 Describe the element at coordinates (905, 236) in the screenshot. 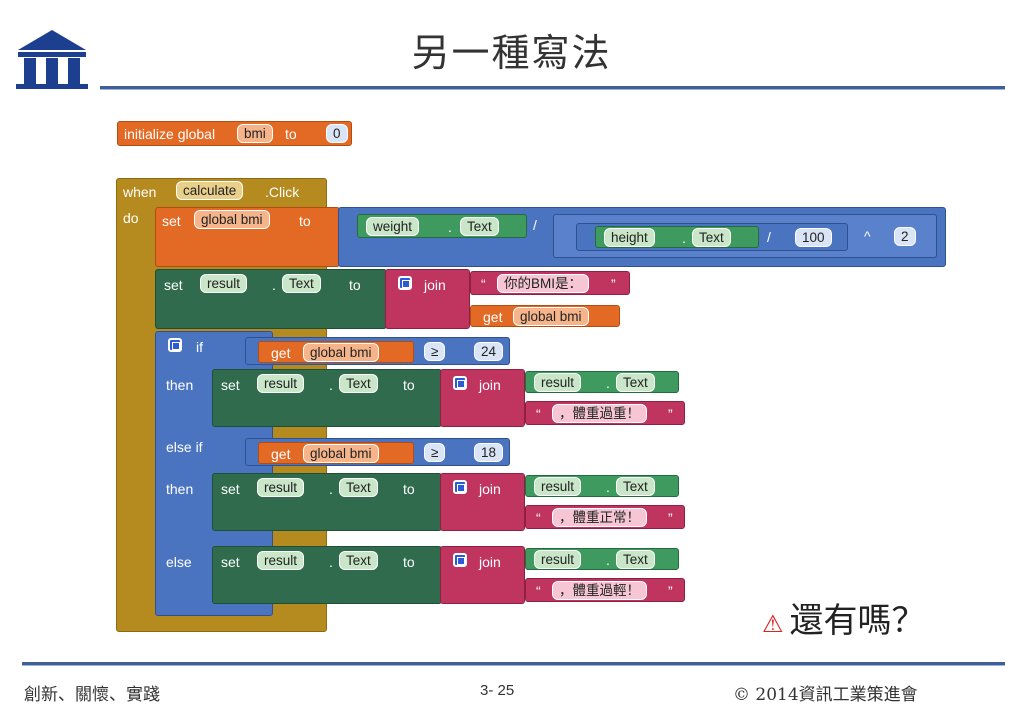

I see `number-field: 2` at that location.